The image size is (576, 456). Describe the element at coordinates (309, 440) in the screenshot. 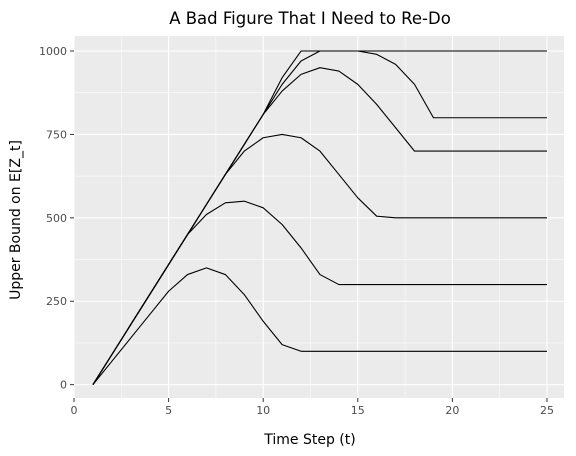

I see `x-axis-label: Time Step (t)` at that location.